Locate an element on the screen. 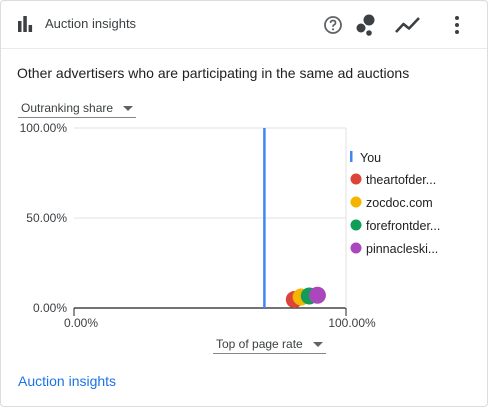 Image resolution: width=488 pixels, height=407 pixels. card-title: Auction insights is located at coordinates (91, 23).